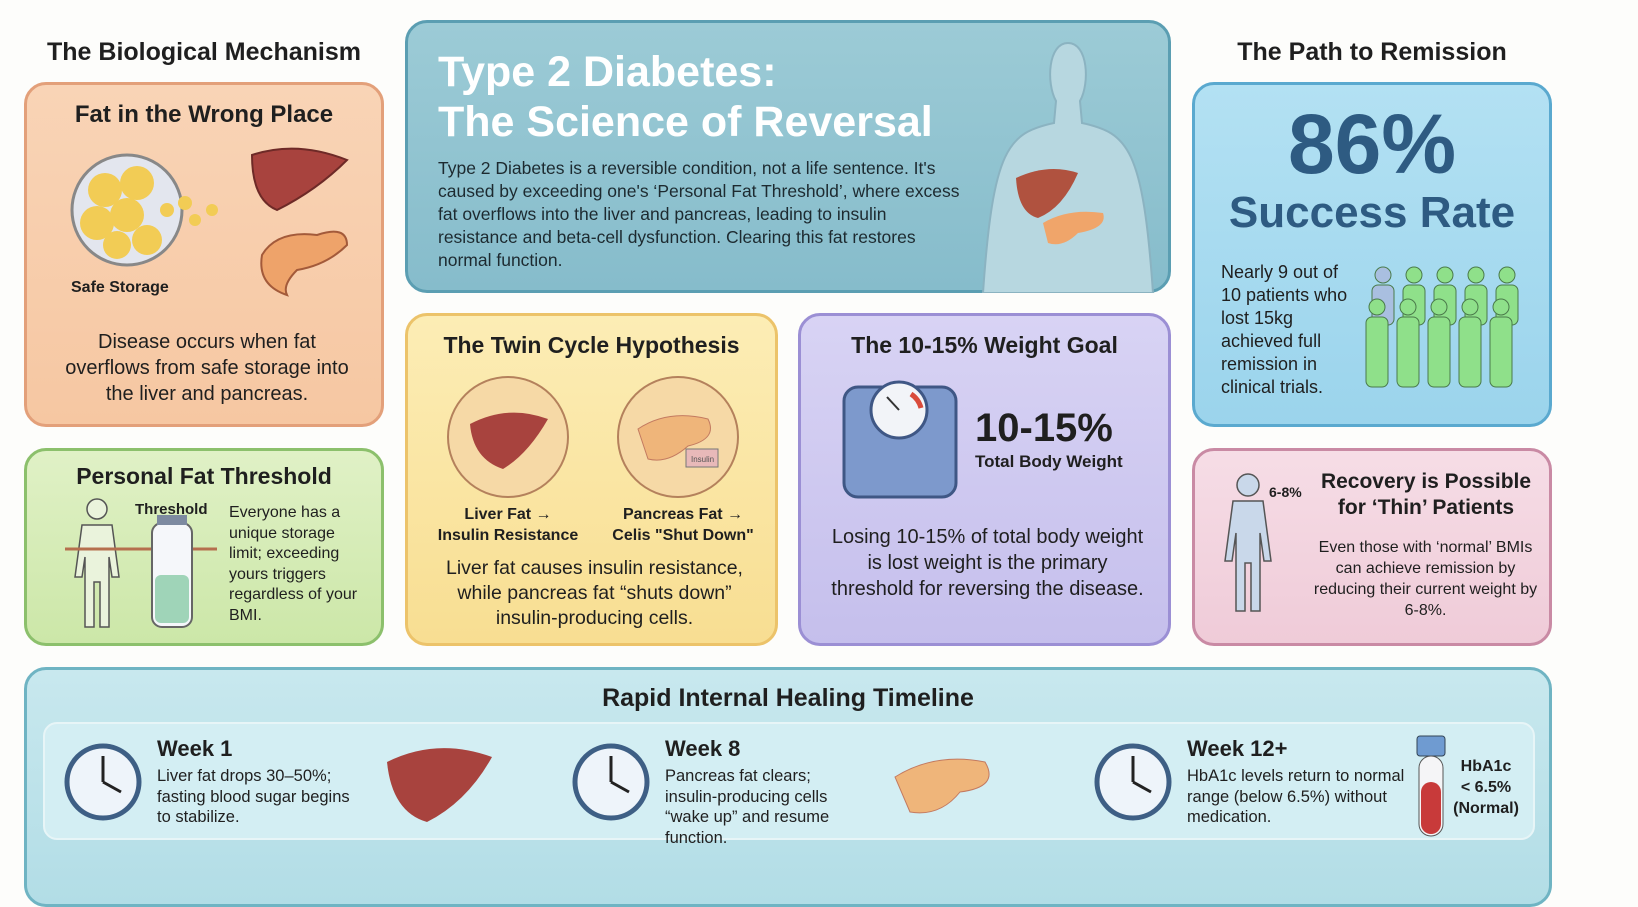  Describe the element at coordinates (1372, 144) in the screenshot. I see `success-percent: 86%` at that location.